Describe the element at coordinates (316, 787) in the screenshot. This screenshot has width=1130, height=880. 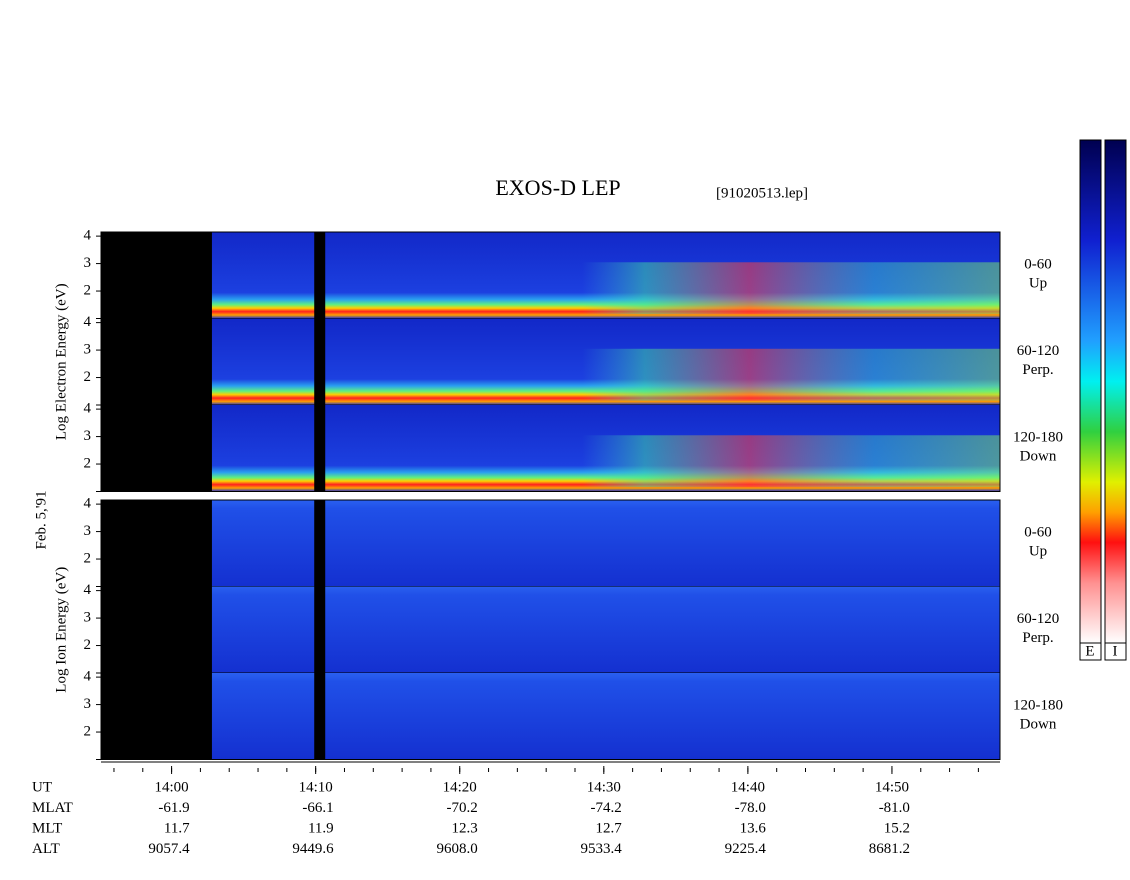
I see `x-tick-label: 14:10` at that location.